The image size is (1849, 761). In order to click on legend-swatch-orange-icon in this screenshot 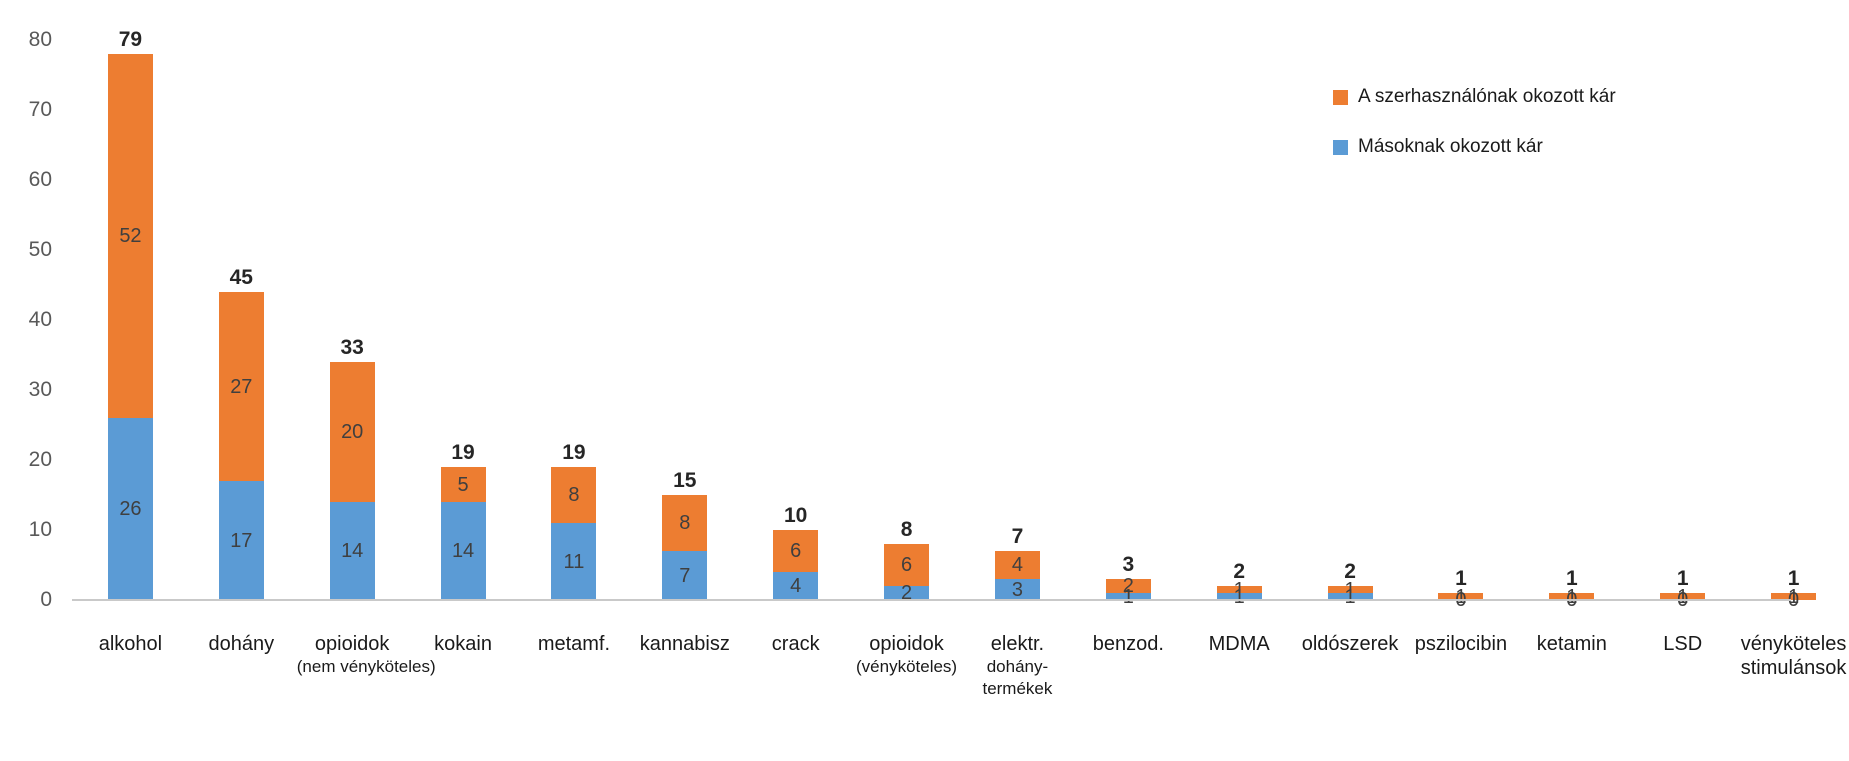, I will do `click(1340, 97)`.